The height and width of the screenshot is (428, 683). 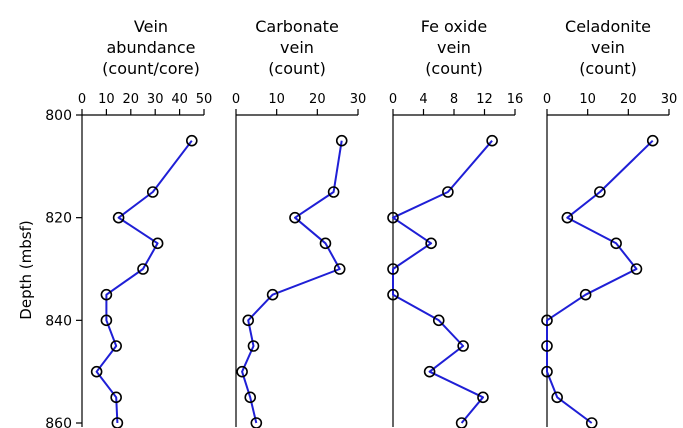 What do you see at coordinates (63, 268) in the screenshot?
I see `y-axis-ticks: 800 820 840 860` at bounding box center [63, 268].